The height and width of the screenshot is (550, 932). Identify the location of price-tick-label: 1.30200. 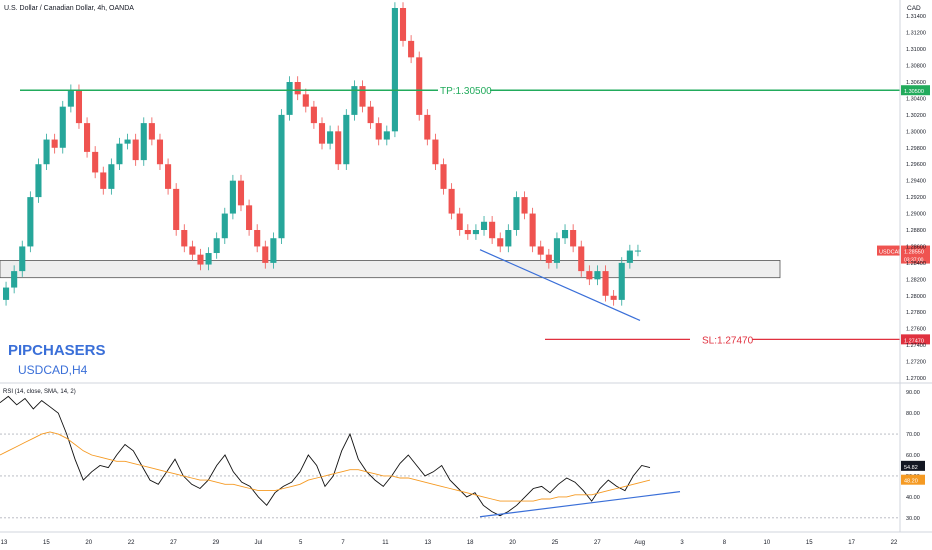
(916, 116).